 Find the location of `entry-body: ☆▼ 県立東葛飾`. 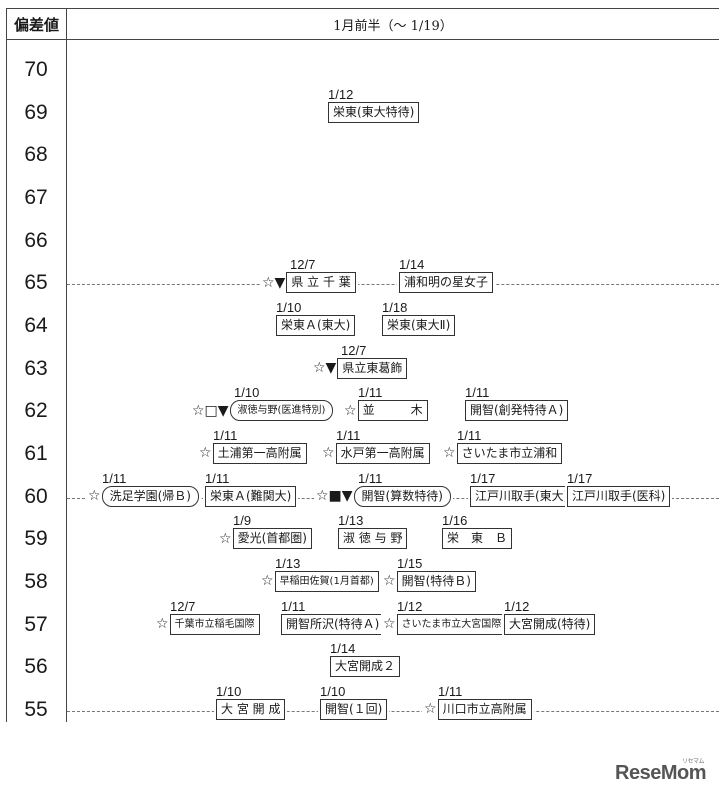

entry-body: ☆▼ 県立東葛飾 is located at coordinates (360, 368).